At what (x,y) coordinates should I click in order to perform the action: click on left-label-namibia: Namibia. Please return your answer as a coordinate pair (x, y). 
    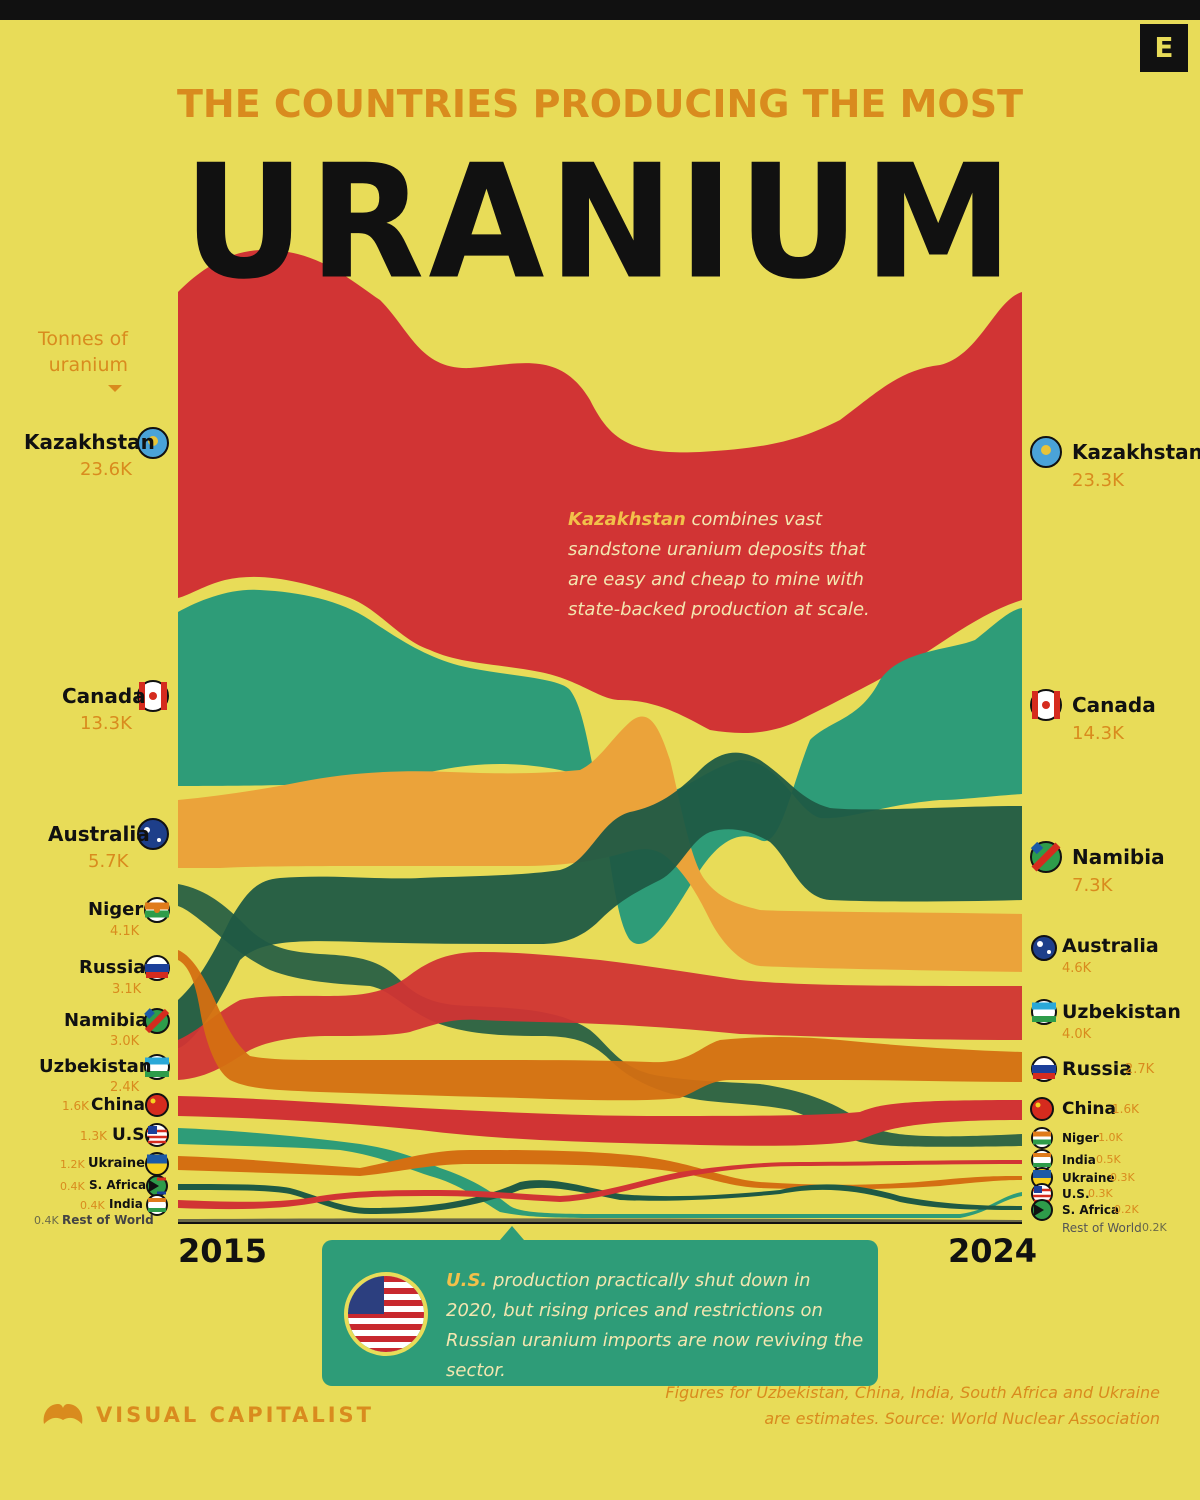
    Looking at the image, I should click on (106, 1020).